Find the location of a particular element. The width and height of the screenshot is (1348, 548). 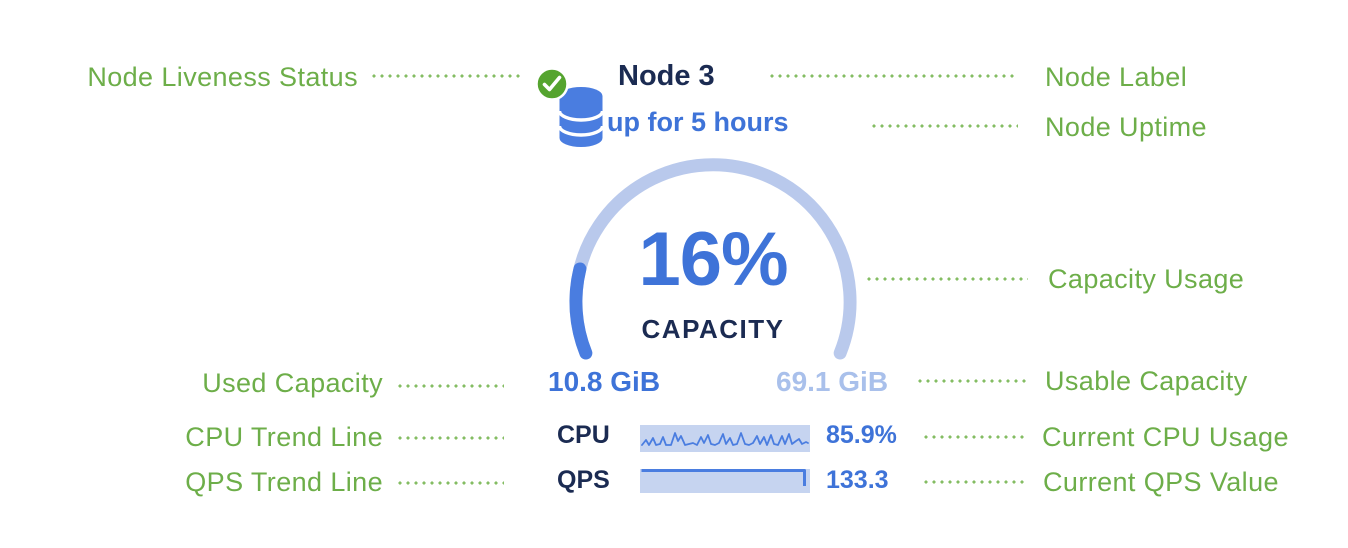

capacity-caption: CAPACITY is located at coordinates (713, 329).